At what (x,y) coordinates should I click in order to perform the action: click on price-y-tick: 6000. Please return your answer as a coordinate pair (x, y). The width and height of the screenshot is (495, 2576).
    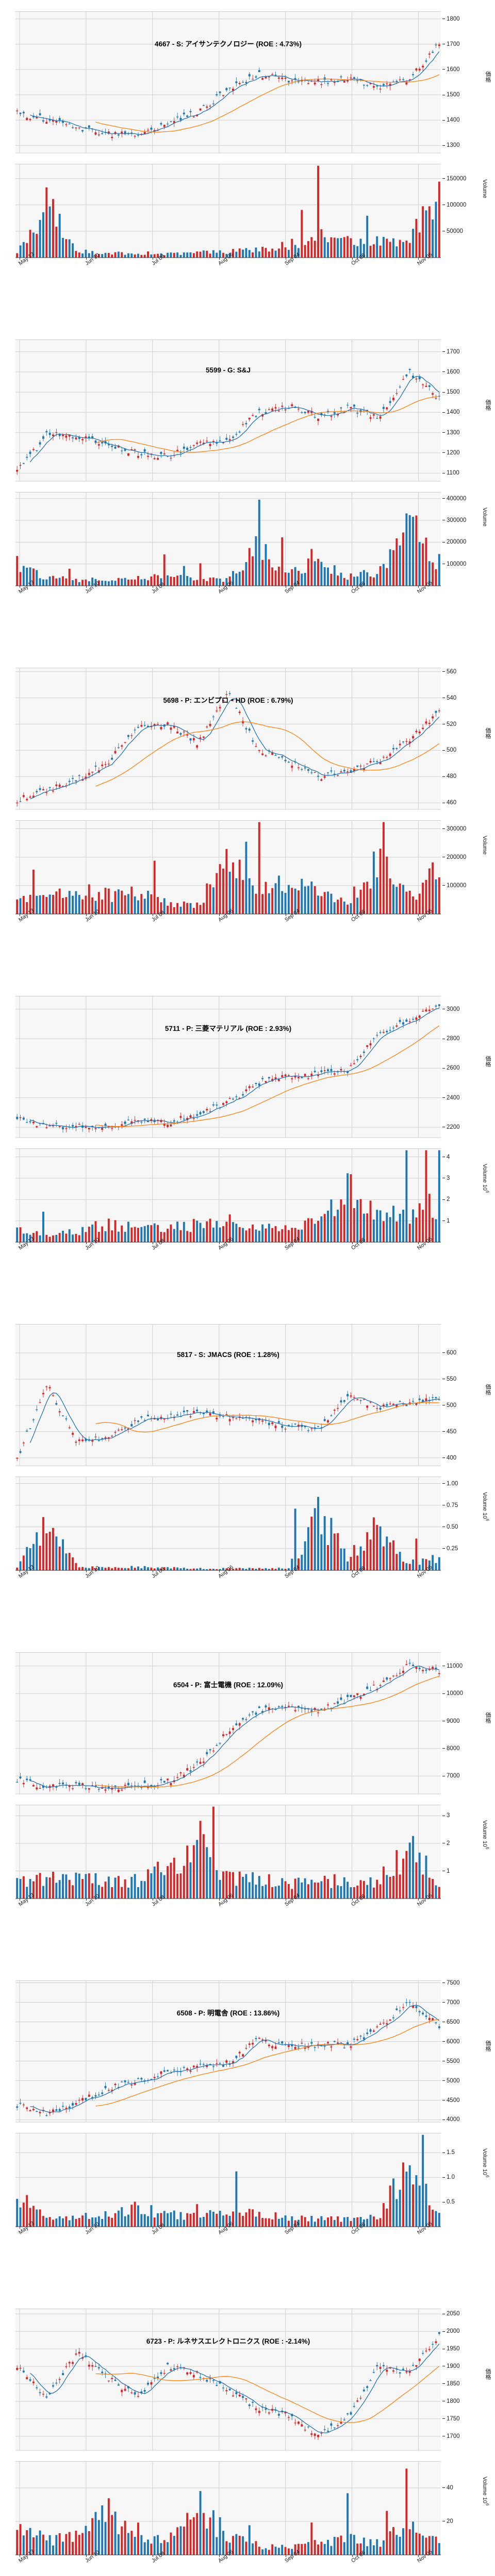
    Looking at the image, I should click on (451, 2042).